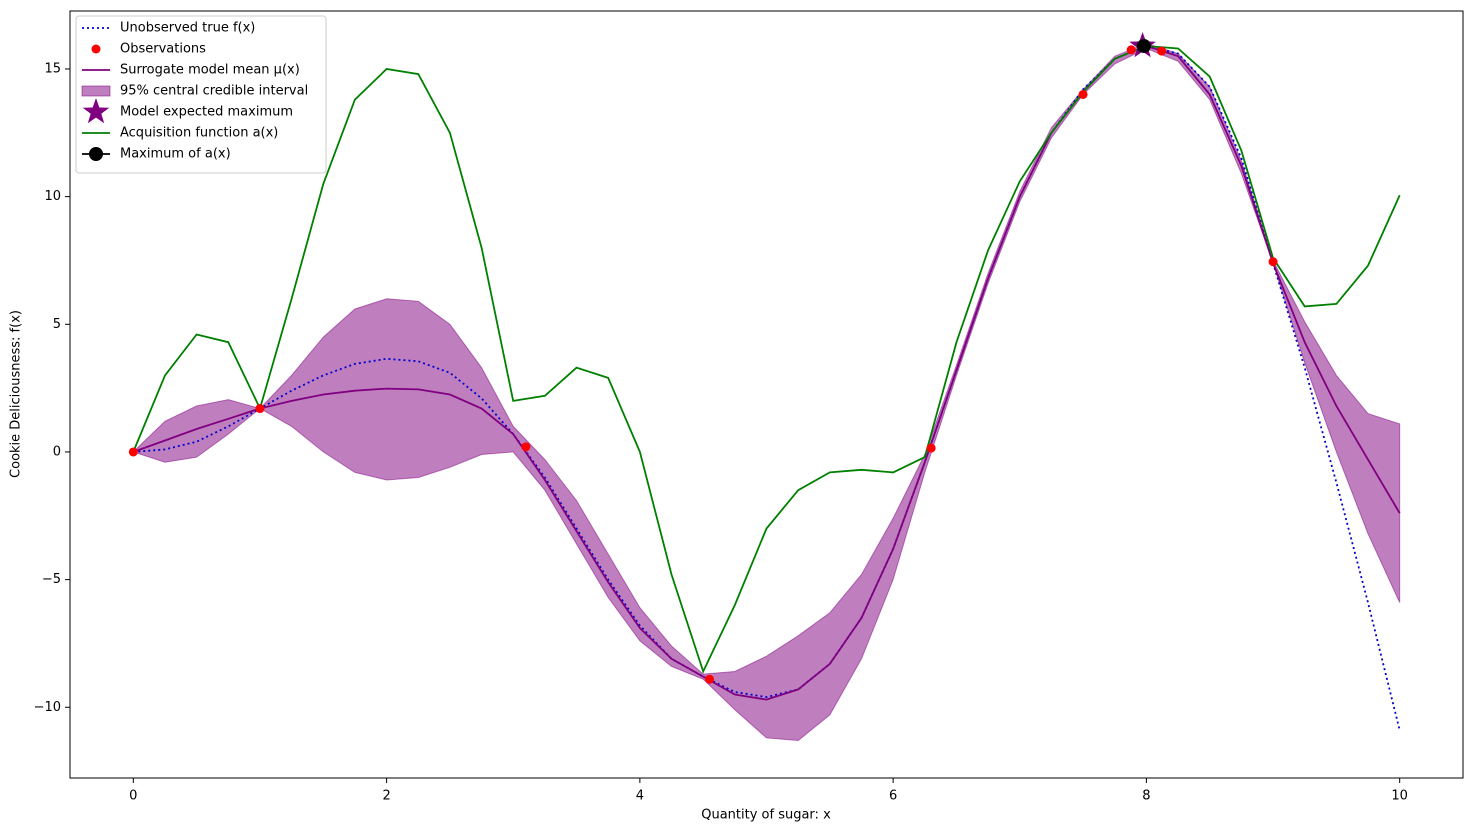  I want to click on y-axis-label: Cookie Deliciousness: f(x), so click(16, 394).